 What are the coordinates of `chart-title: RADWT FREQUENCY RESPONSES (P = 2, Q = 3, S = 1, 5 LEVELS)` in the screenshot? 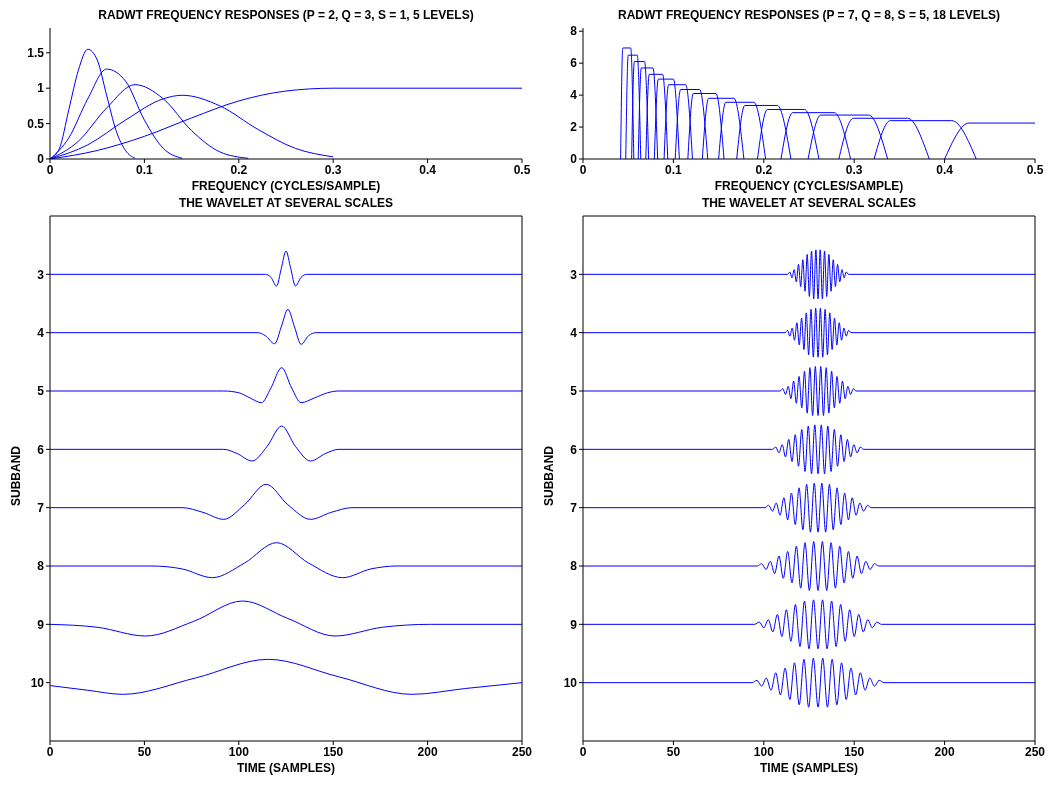 It's located at (286, 16).